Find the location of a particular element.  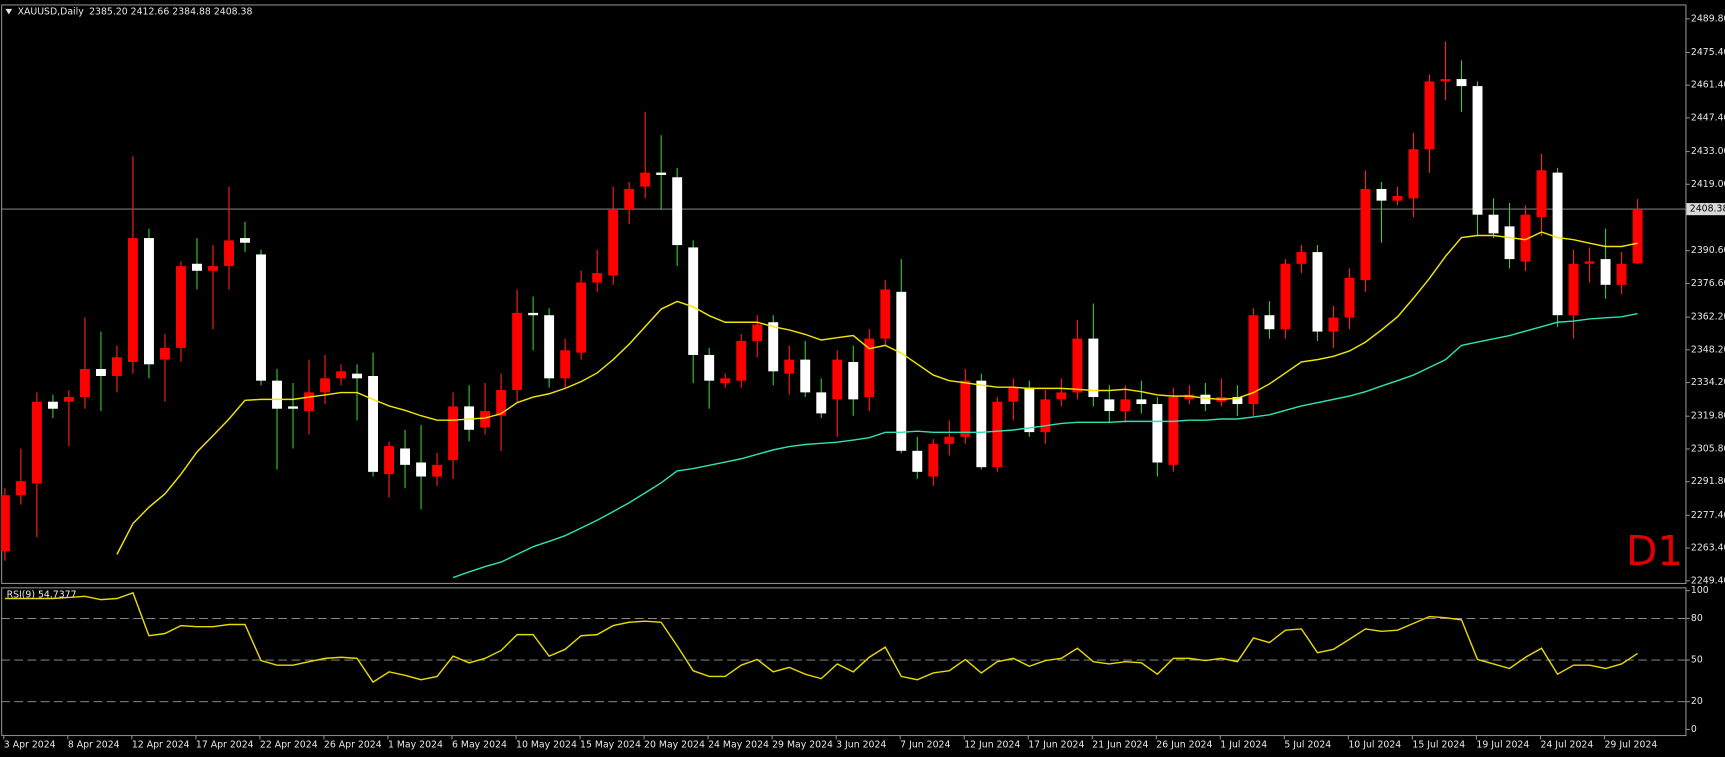

y-tick-label: 100 is located at coordinates (1700, 590).